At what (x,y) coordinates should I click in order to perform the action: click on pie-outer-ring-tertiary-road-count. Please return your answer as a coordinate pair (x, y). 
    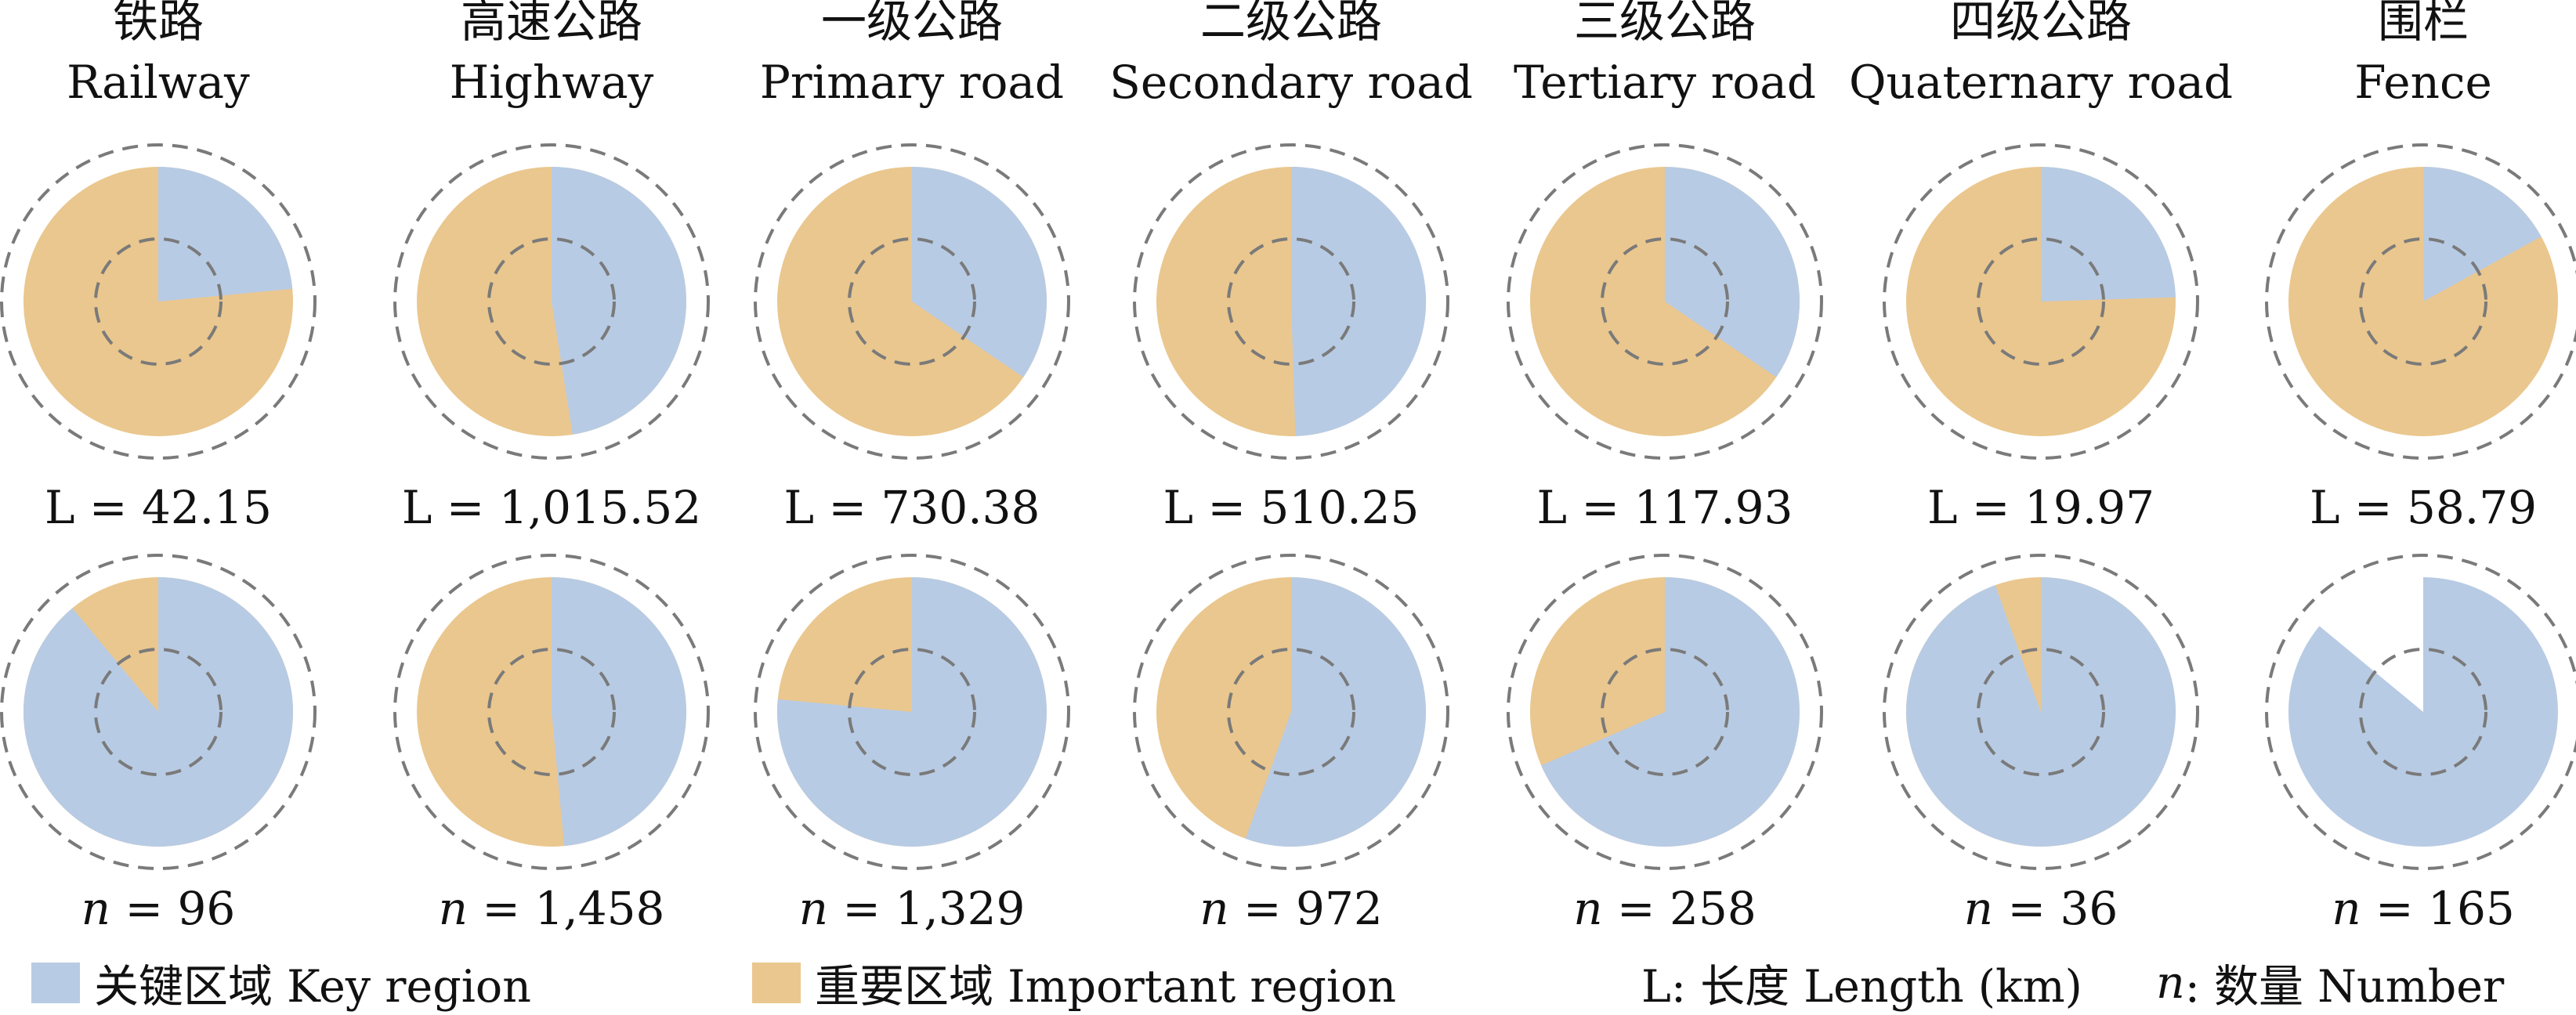
    Looking at the image, I should click on (1665, 712).